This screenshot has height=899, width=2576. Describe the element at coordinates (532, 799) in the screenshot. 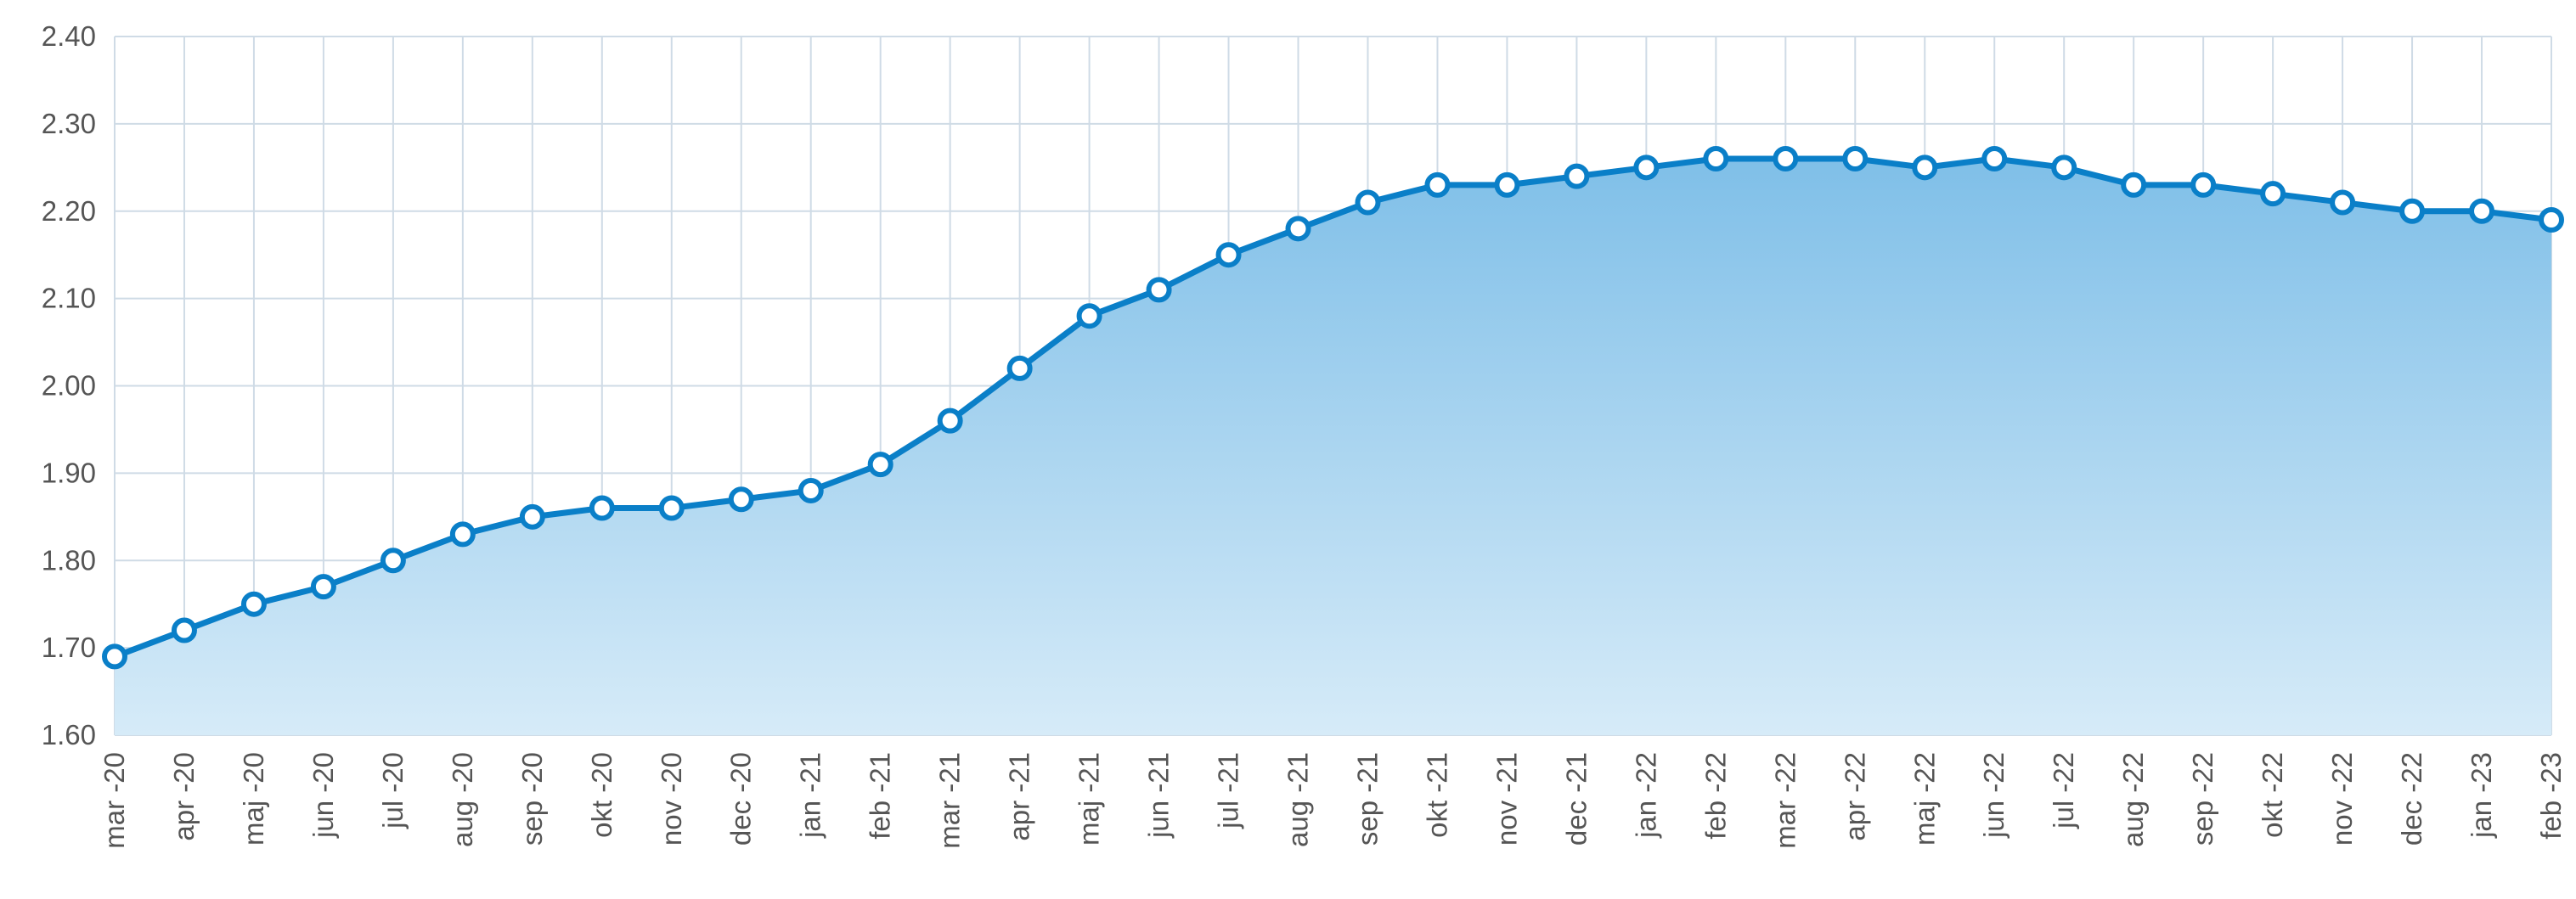

I see `x-tick-label: sep -20` at that location.